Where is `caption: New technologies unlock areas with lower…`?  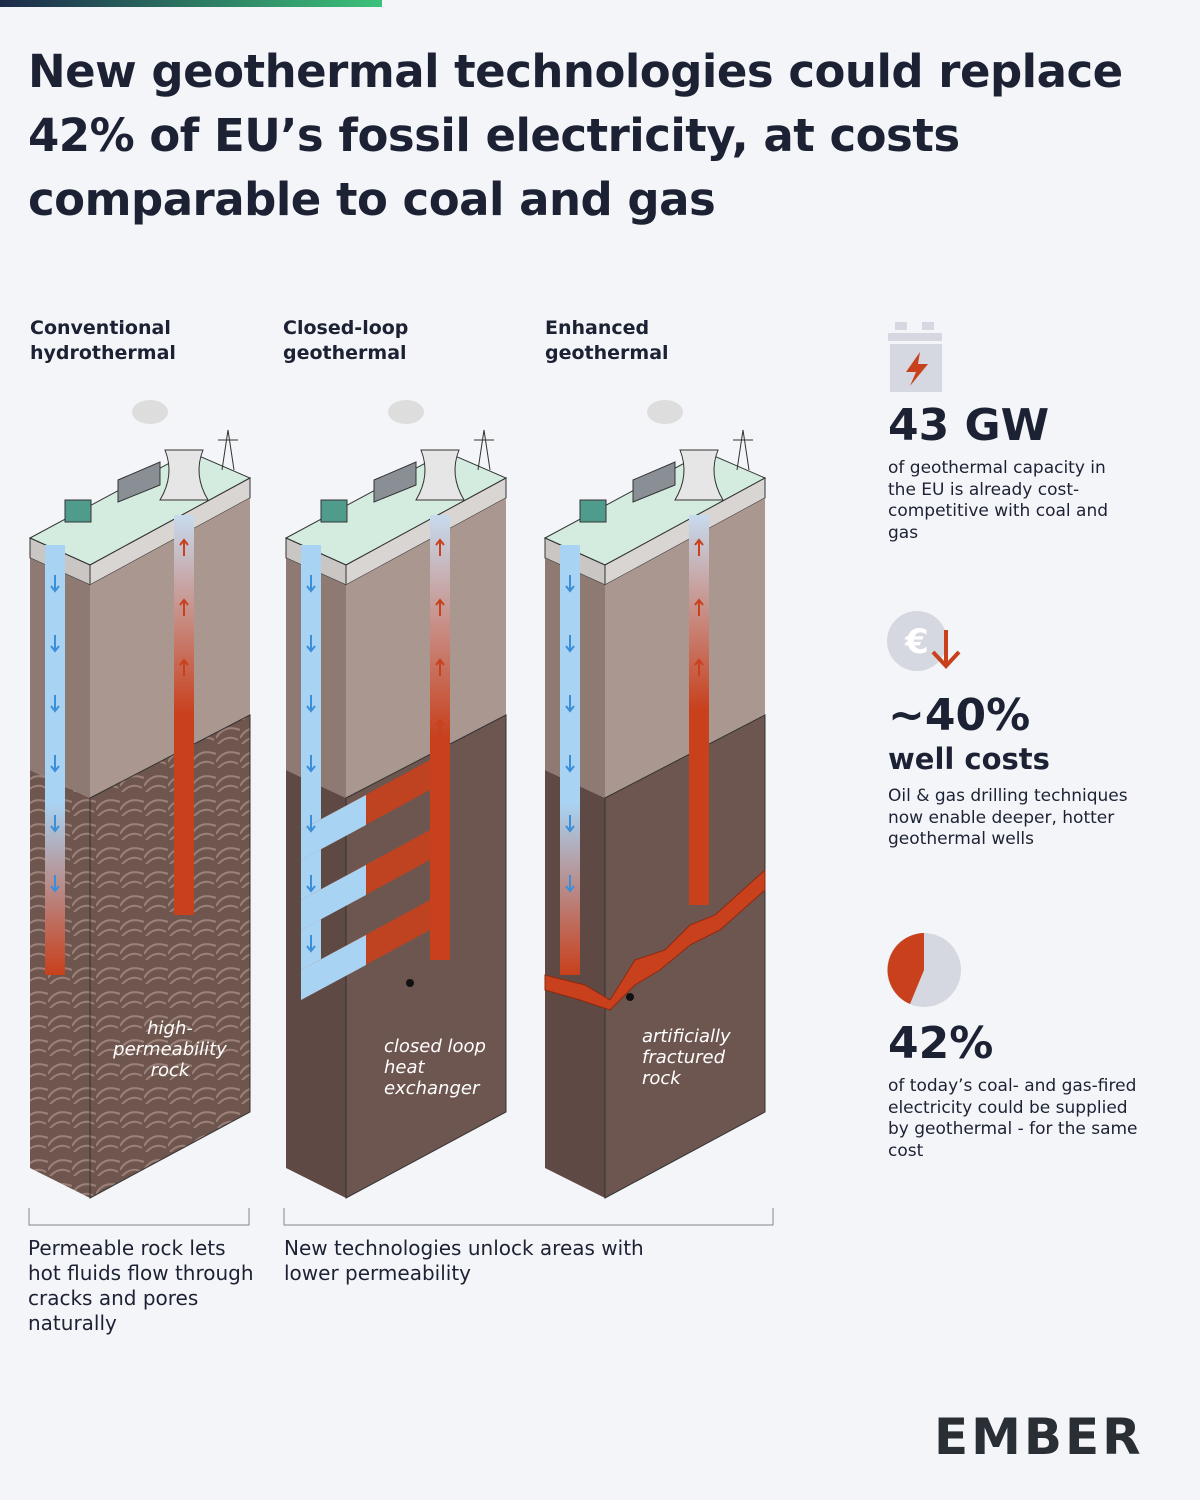 caption: New technologies unlock areas with lower… is located at coordinates (464, 1260).